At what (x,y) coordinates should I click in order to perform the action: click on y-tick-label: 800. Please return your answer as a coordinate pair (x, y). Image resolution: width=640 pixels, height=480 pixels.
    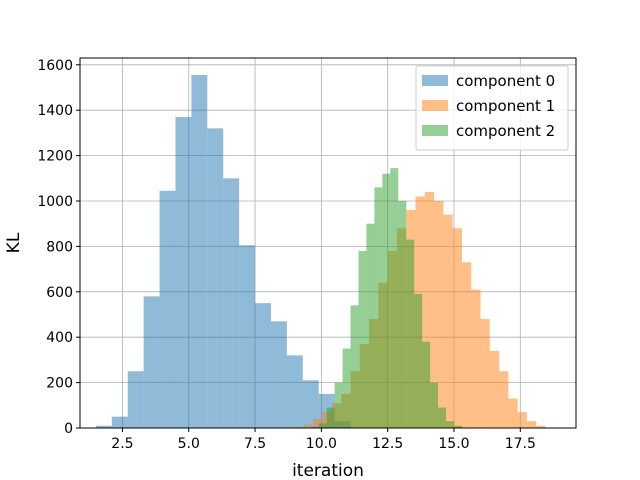
    Looking at the image, I should click on (59, 247).